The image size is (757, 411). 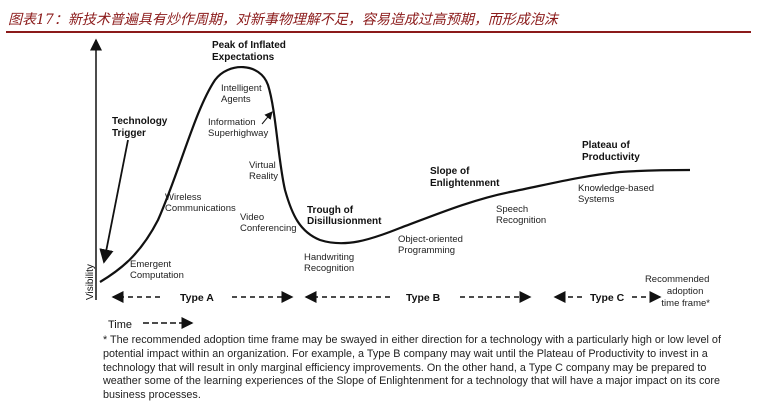 I want to click on x-axis-label: Time, so click(x=120, y=325).